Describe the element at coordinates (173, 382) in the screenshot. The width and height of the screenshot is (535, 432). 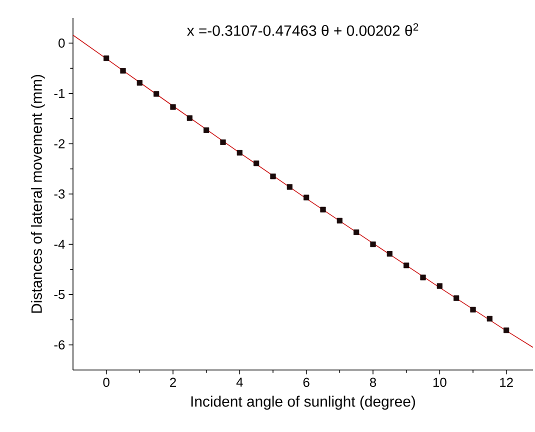
I see `x-tick-label: 2` at that location.